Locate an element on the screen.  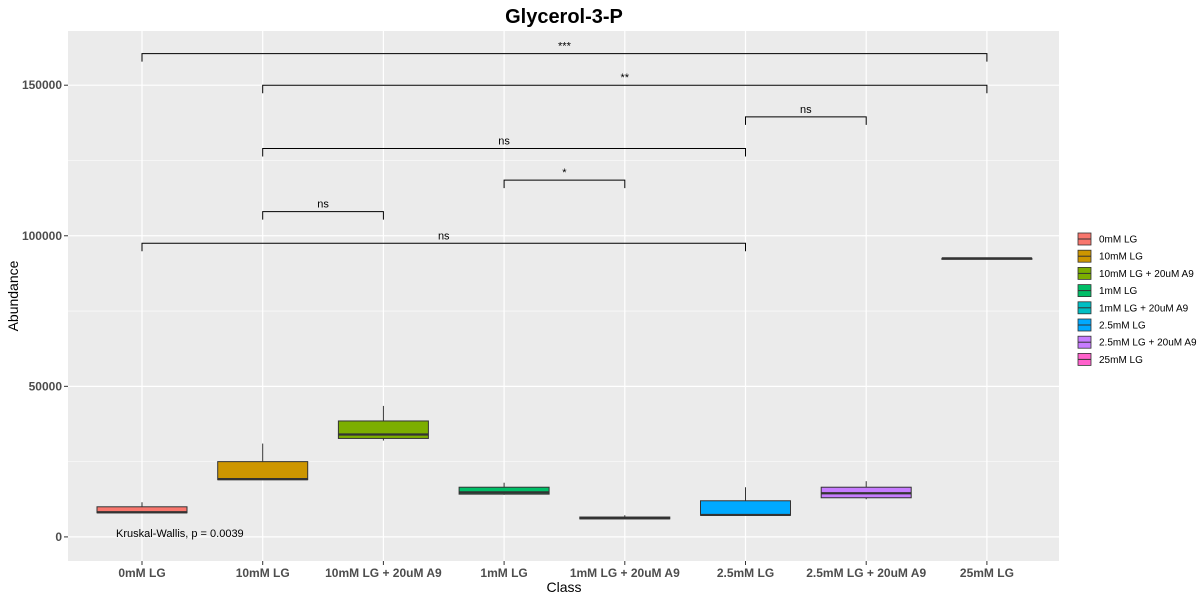
x-tick-label: 10mM LG + 20uM A9 is located at coordinates (383, 573).